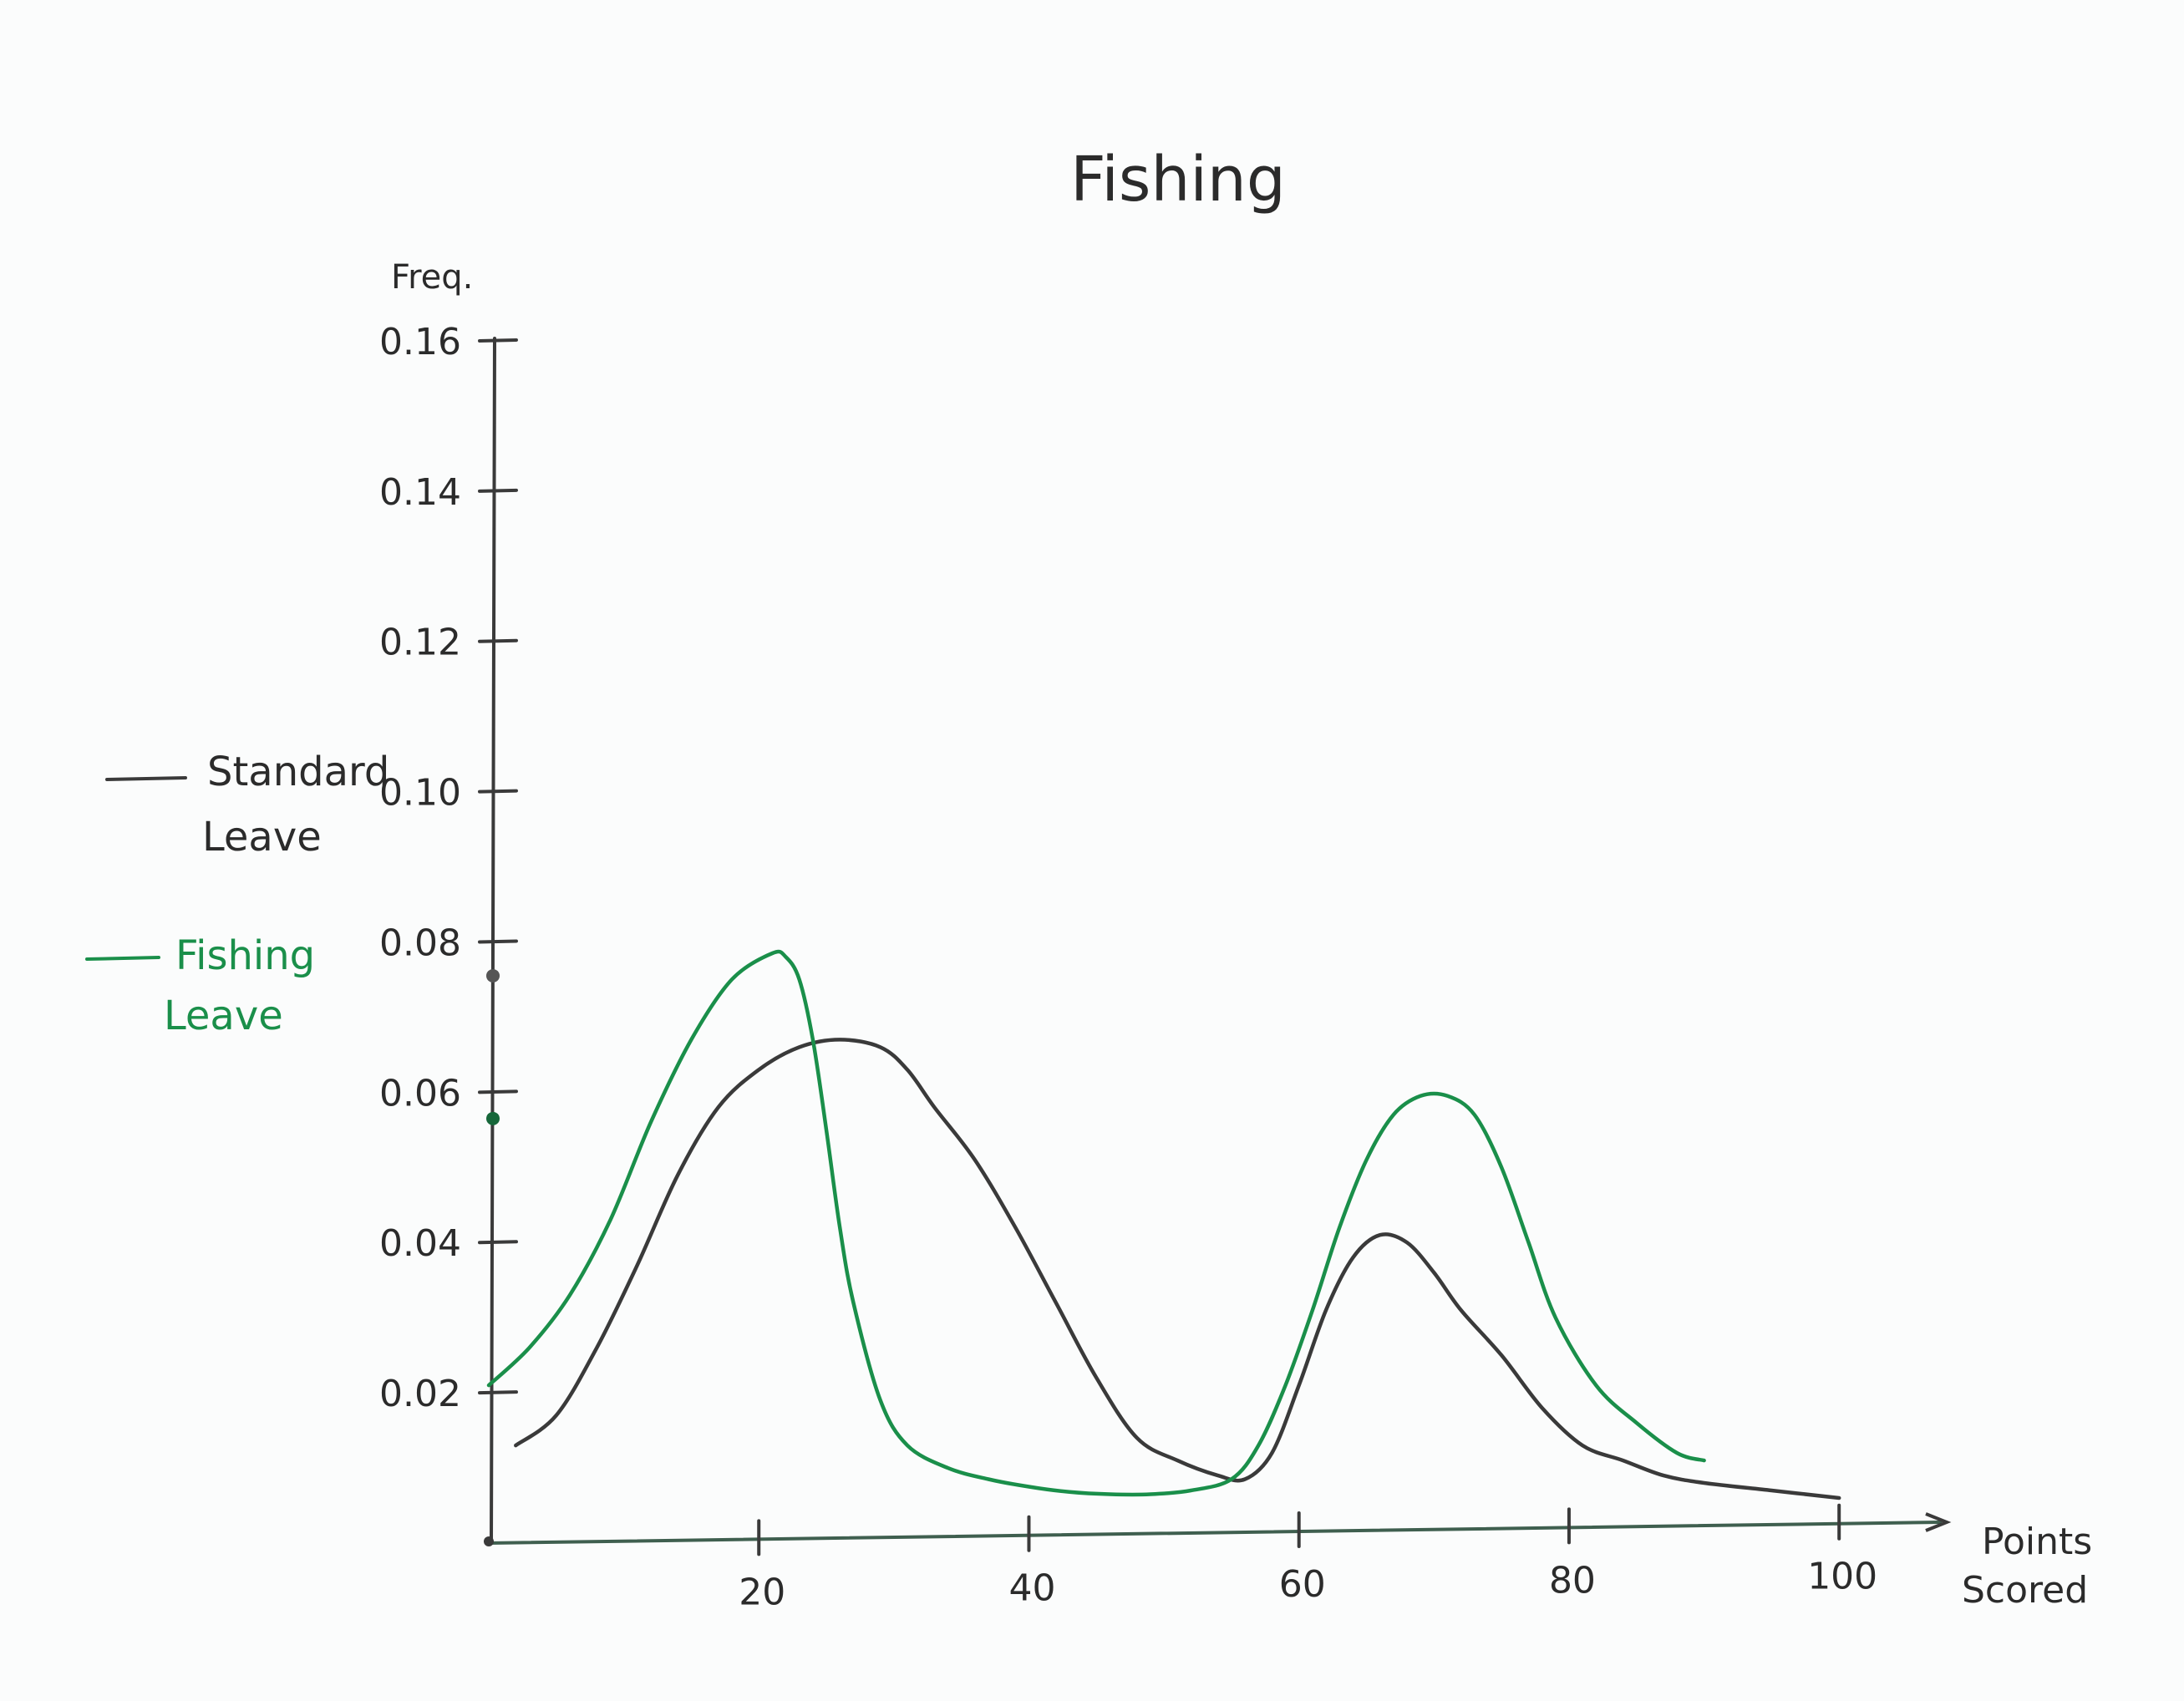  Describe the element at coordinates (1938, 1522) in the screenshot. I see `x-axis-arrowhead` at that location.